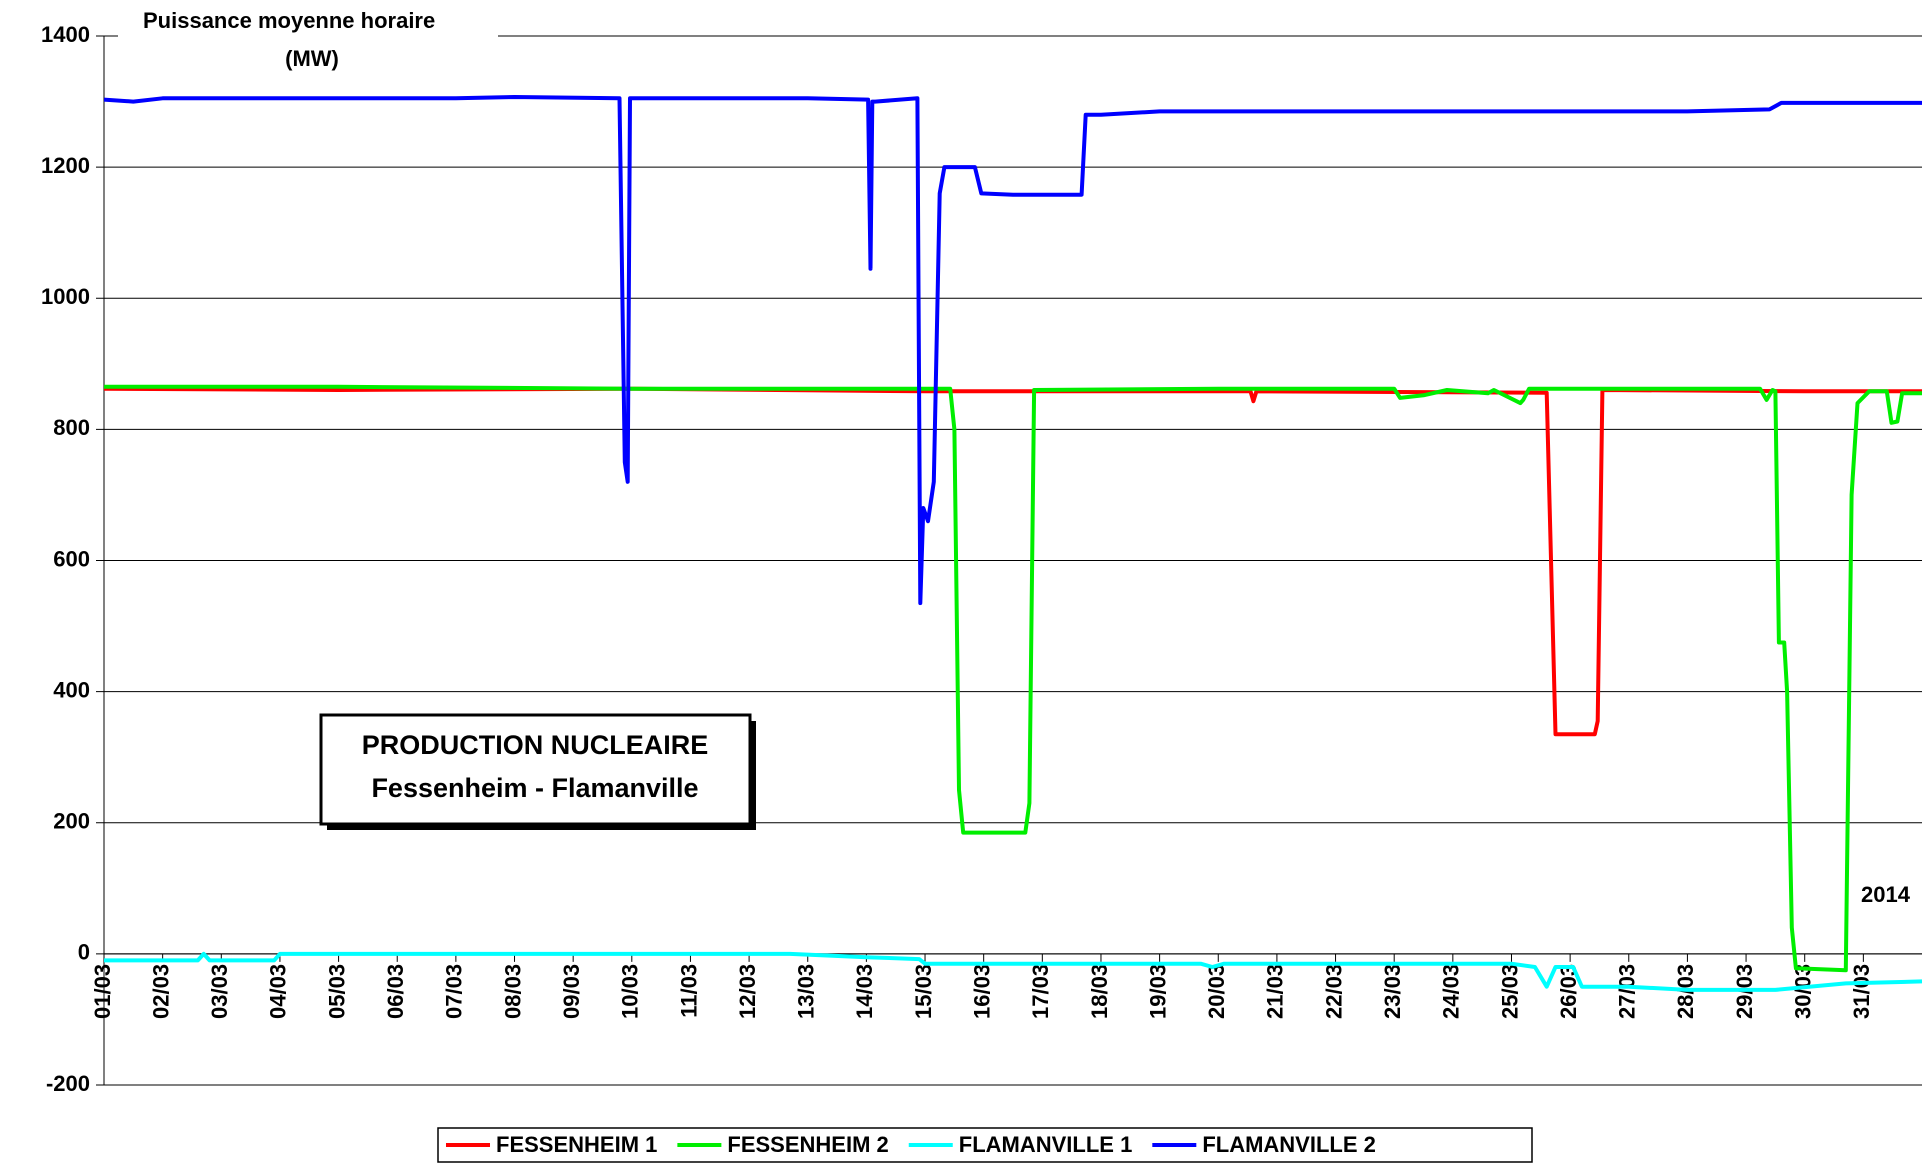 The width and height of the screenshot is (1922, 1165). What do you see at coordinates (219, 991) in the screenshot?
I see `x-tick-label: 03/03` at bounding box center [219, 991].